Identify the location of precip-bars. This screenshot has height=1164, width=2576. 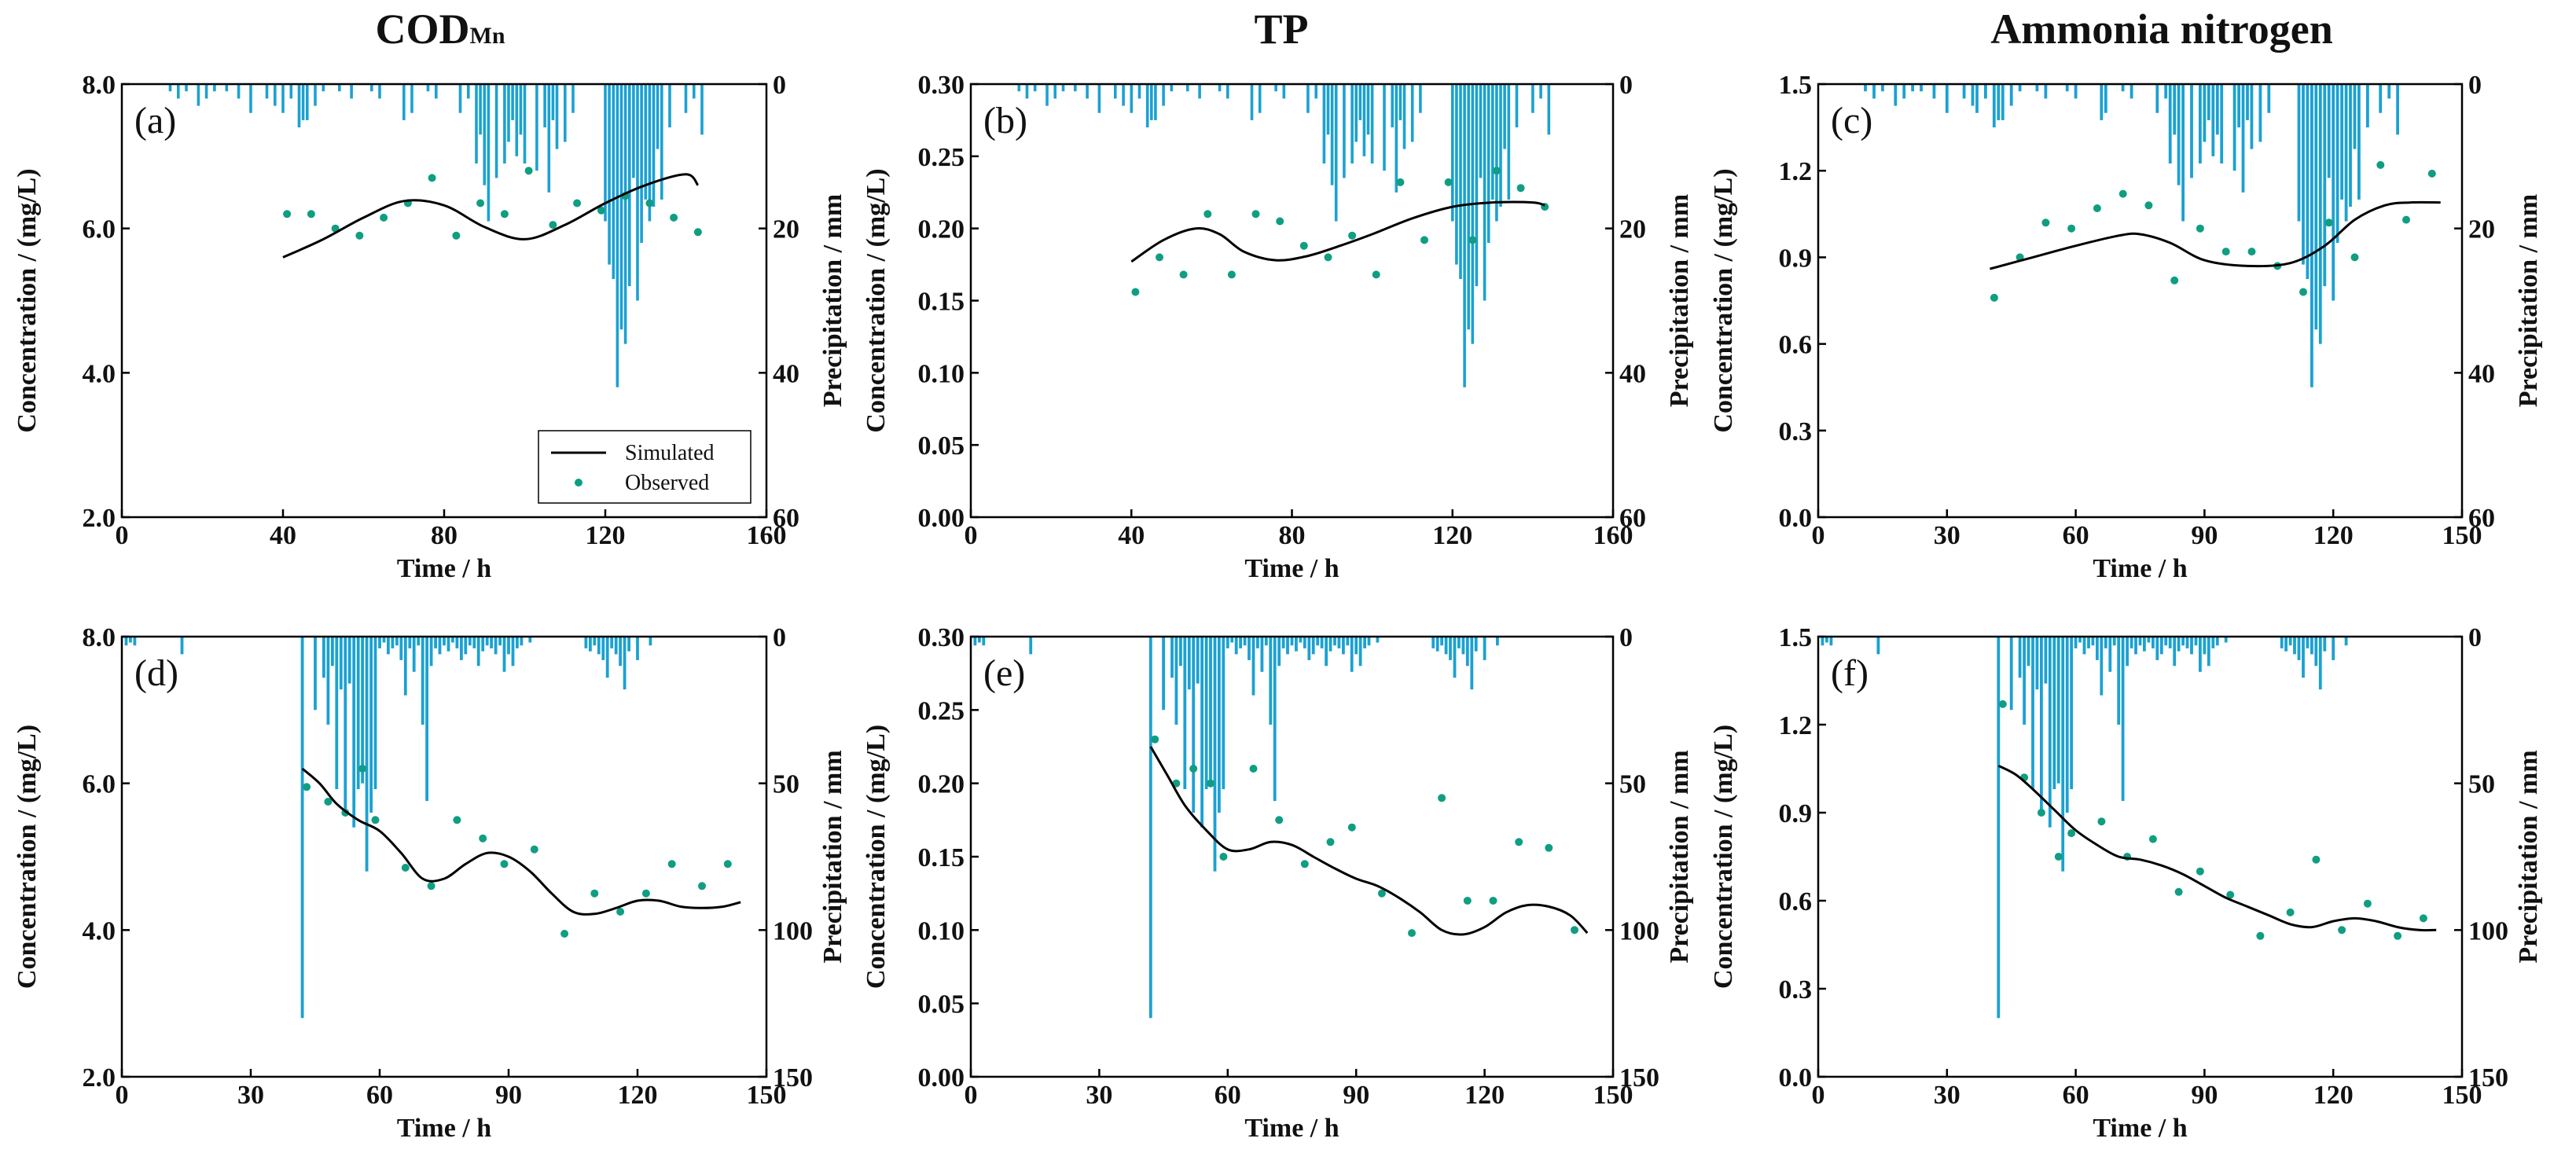
(436, 235).